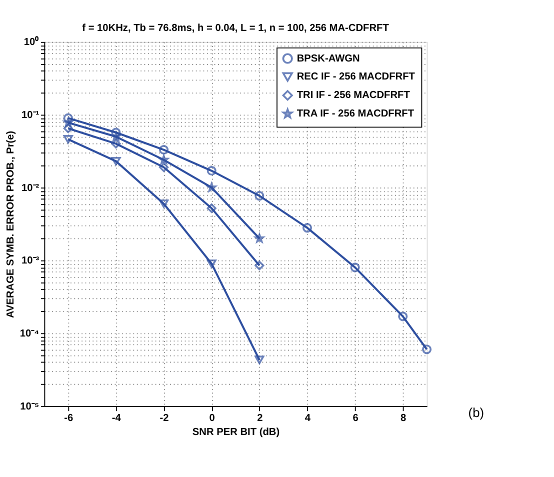 The width and height of the screenshot is (554, 477). I want to click on x-tick-label: 0, so click(212, 418).